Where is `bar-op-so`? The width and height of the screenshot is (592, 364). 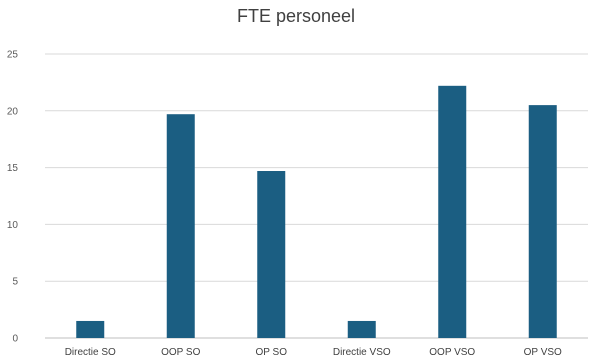
bar-op-so is located at coordinates (271, 254).